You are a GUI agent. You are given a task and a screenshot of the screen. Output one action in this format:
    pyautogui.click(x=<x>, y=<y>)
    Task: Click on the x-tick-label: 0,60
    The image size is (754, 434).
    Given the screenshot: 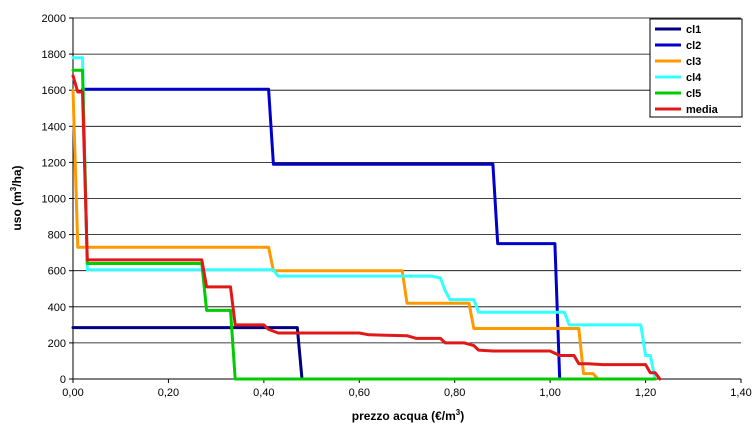 What is the action you would take?
    pyautogui.click(x=359, y=393)
    